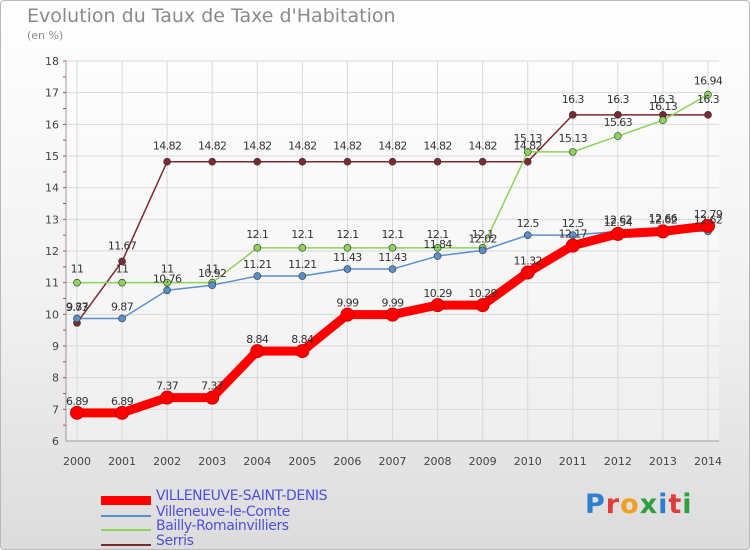 This screenshot has height=550, width=750. I want to click on data-label: 8.84, so click(302, 339).